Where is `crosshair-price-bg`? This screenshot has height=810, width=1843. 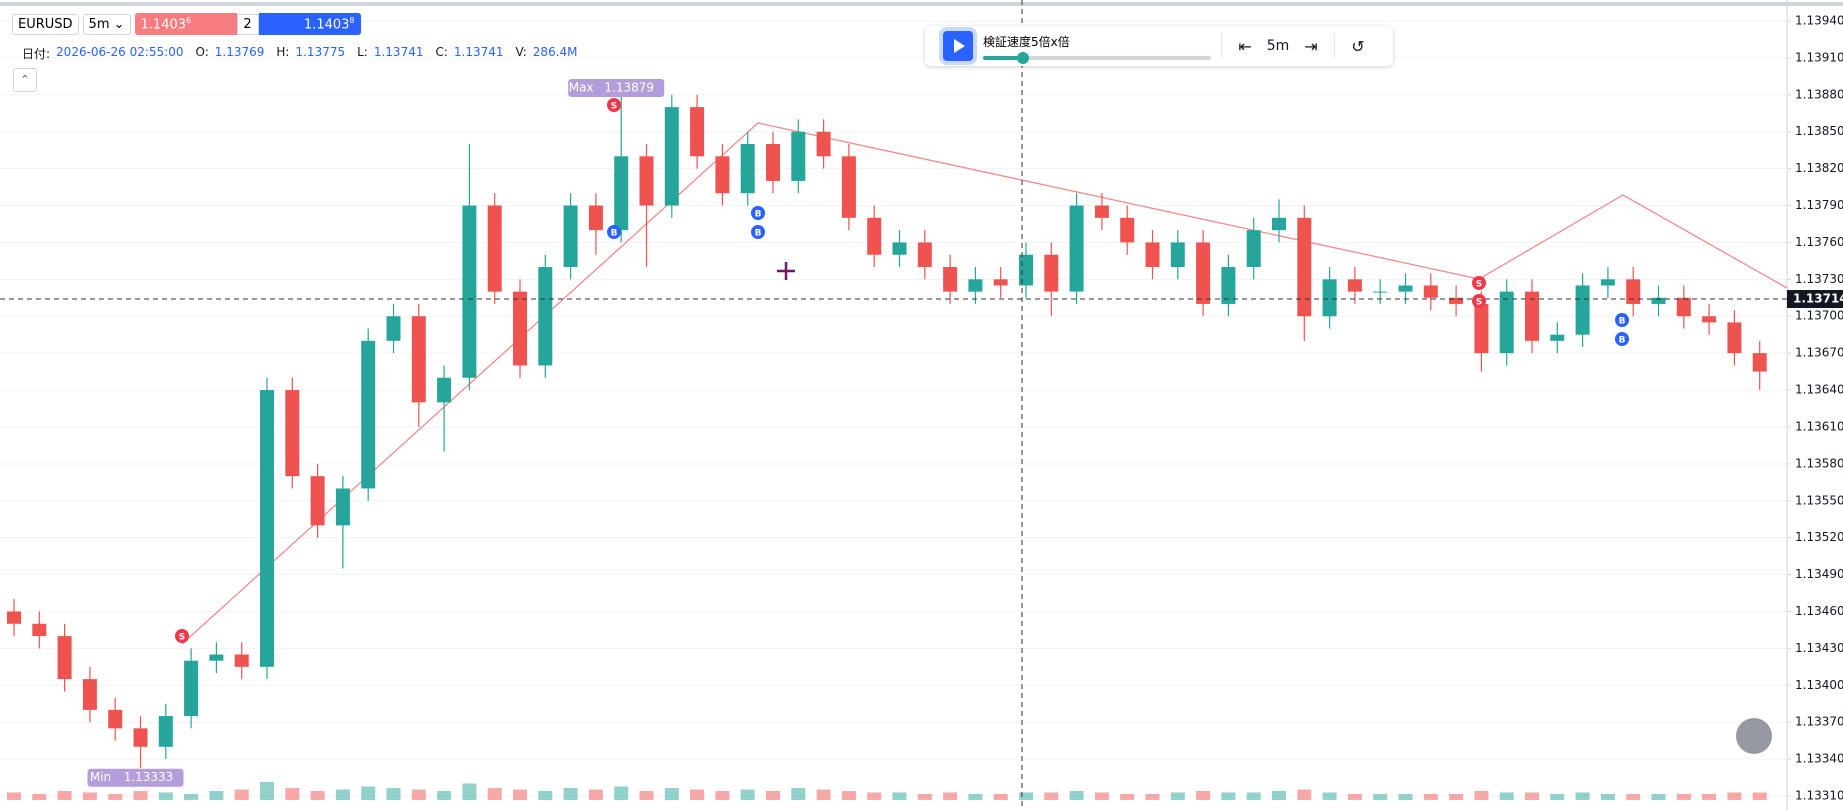
crosshair-price-bg is located at coordinates (1815, 299).